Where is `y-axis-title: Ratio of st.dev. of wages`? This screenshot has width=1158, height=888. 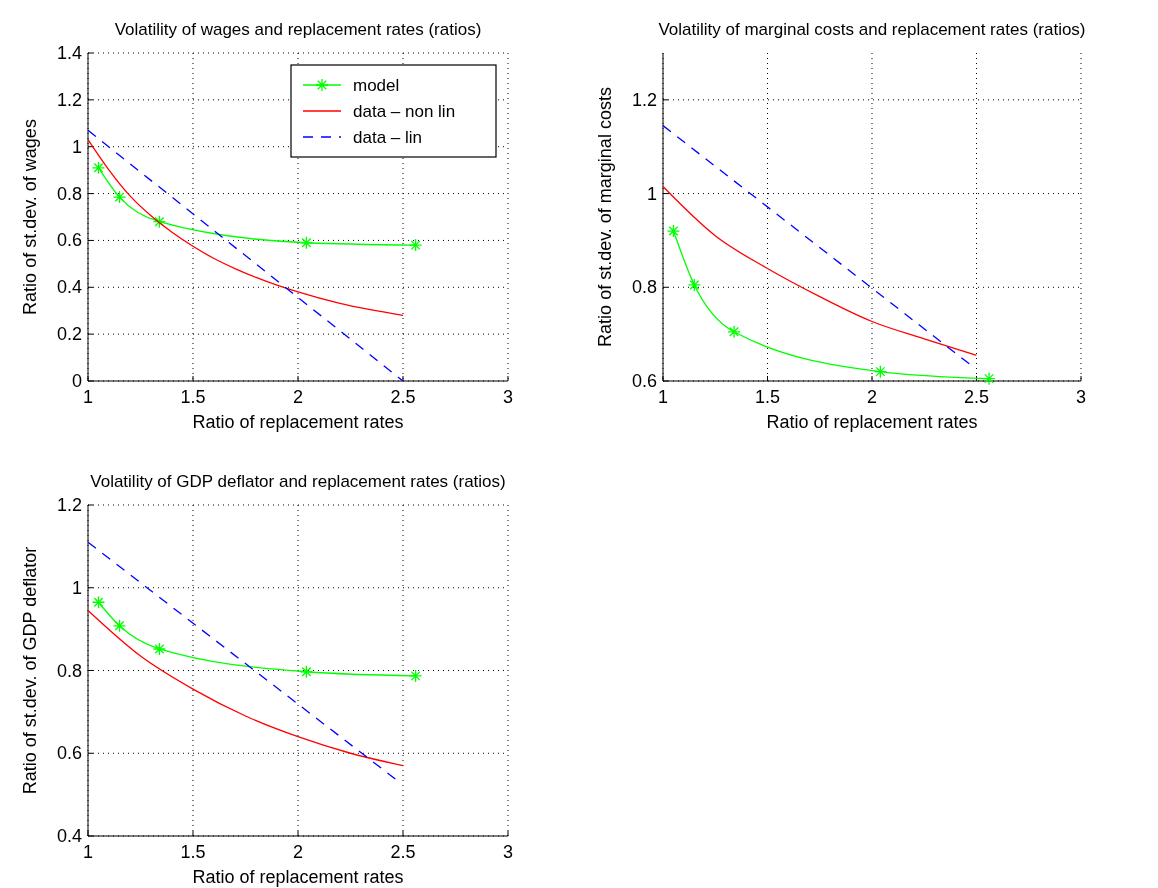
y-axis-title: Ratio of st.dev. of wages is located at coordinates (30, 217).